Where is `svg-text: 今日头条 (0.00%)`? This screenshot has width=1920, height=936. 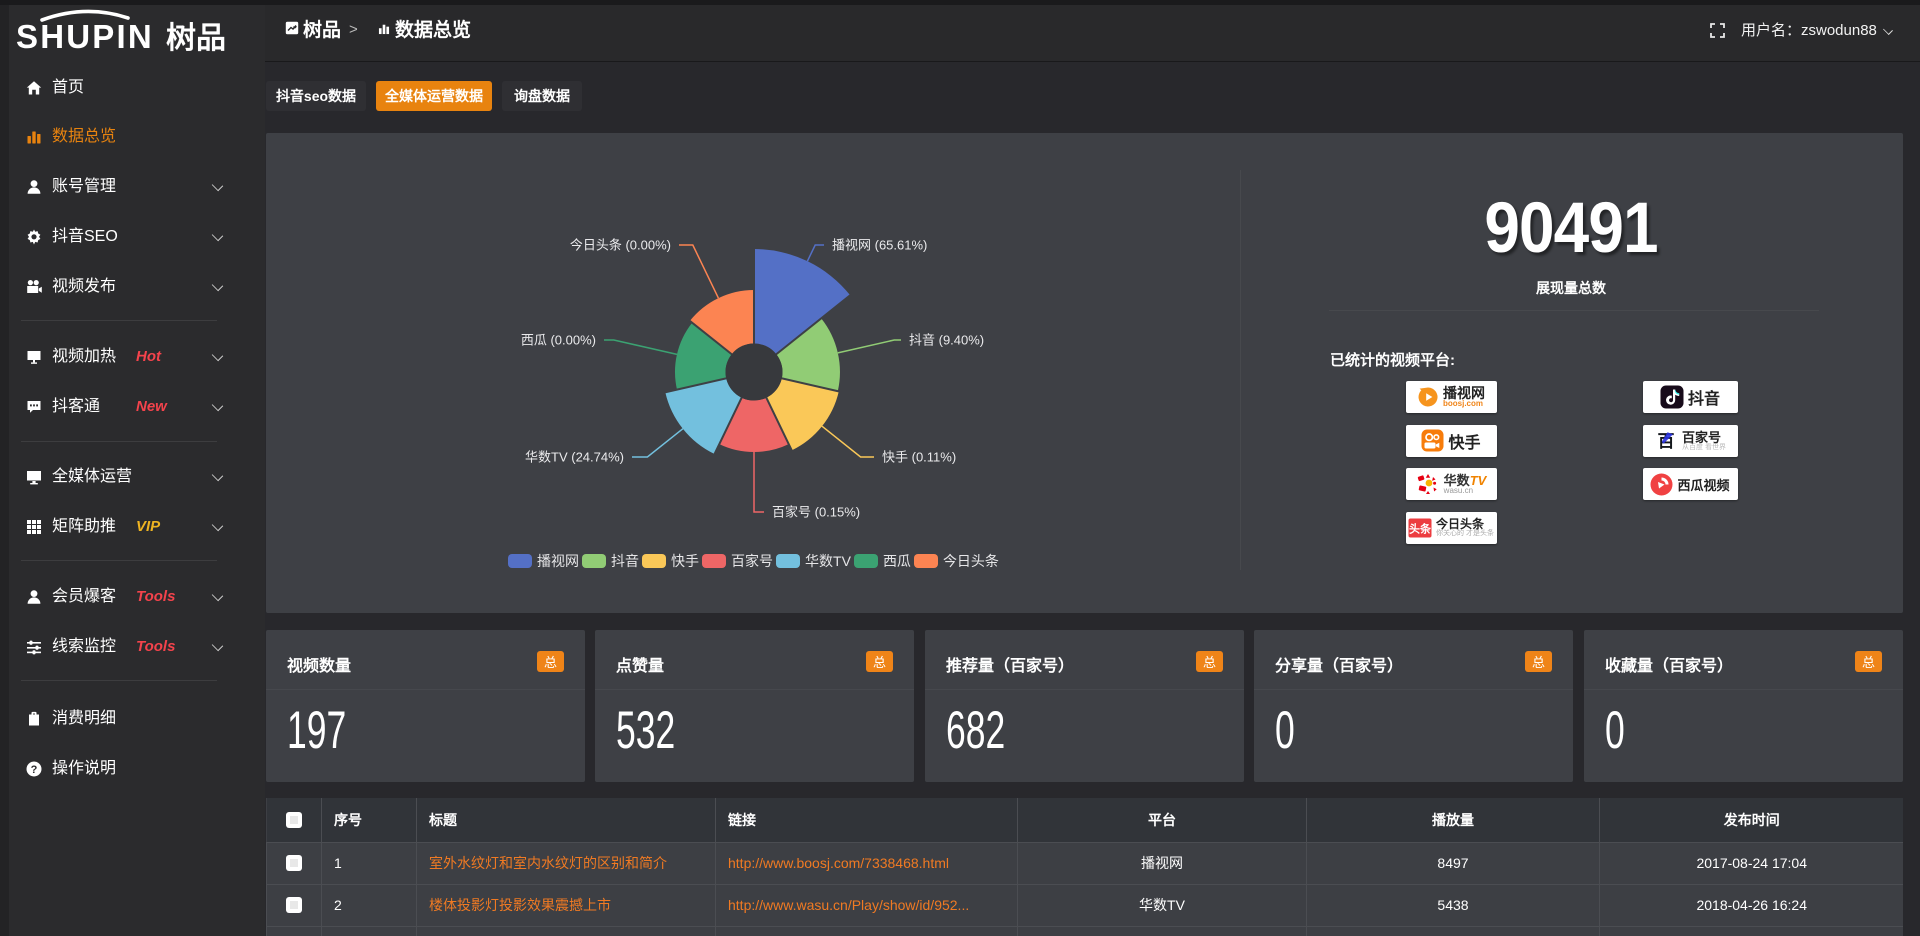
svg-text: 今日头条 (0.00%) is located at coordinates (620, 245).